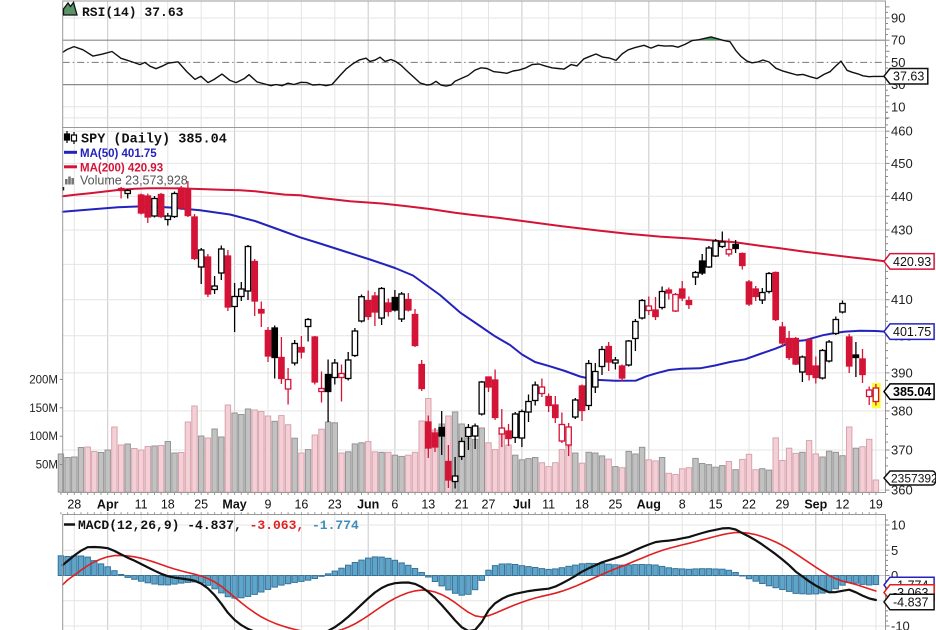  What do you see at coordinates (902, 131) in the screenshot?
I see `svg-text: 460` at bounding box center [902, 131].